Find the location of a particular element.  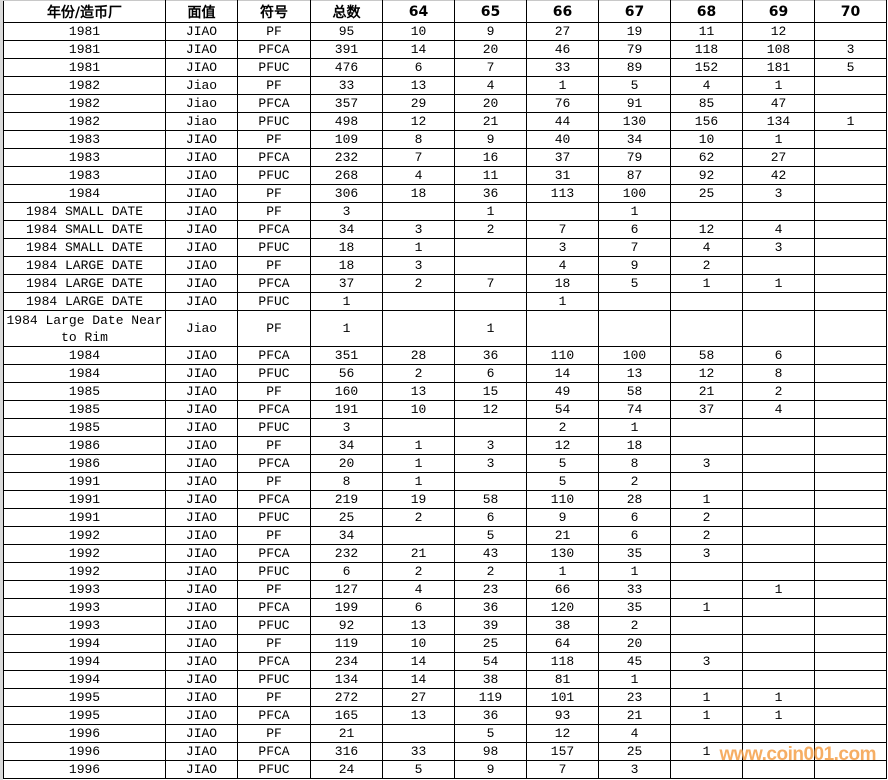

cell-total: 191 is located at coordinates (346, 409).